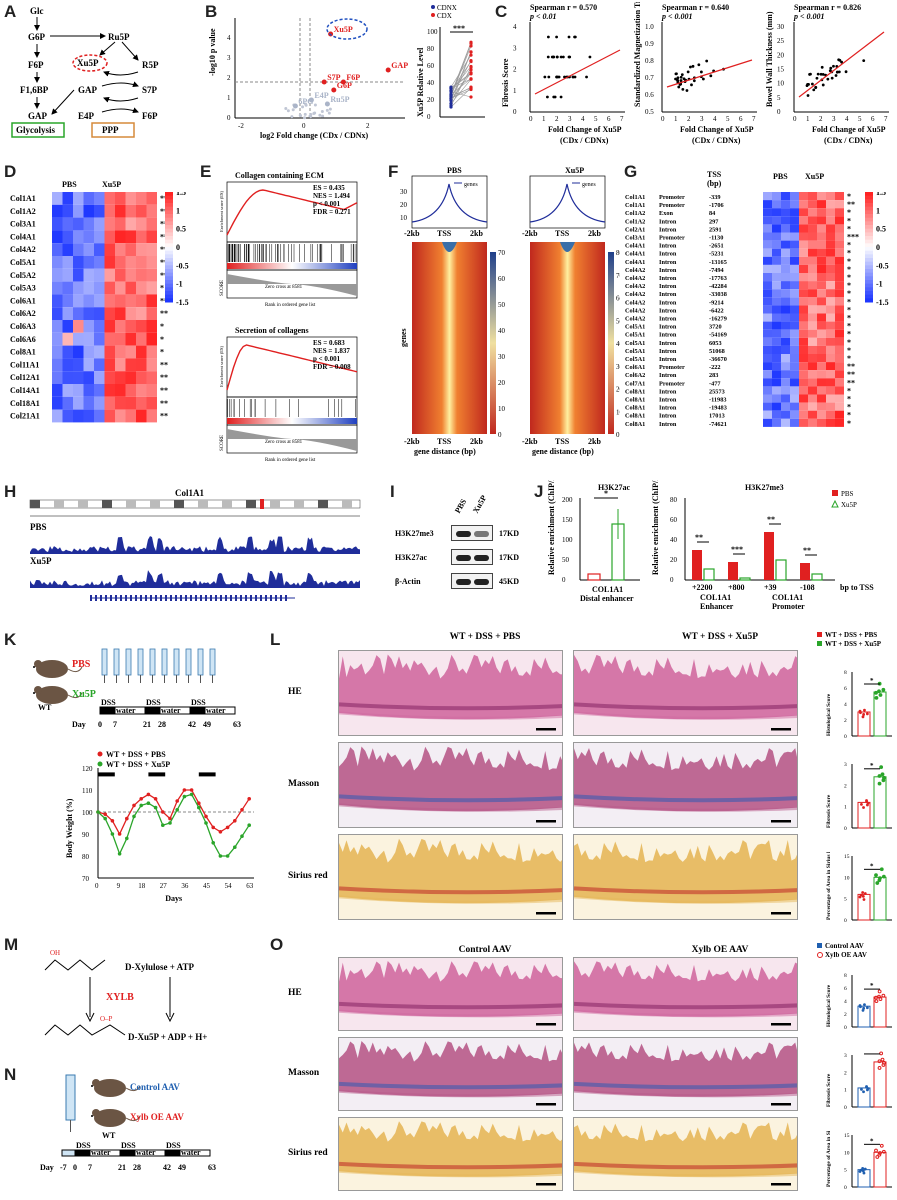 The image size is (897, 1200). I want to click on volcano-bg-point, so click(305, 118).